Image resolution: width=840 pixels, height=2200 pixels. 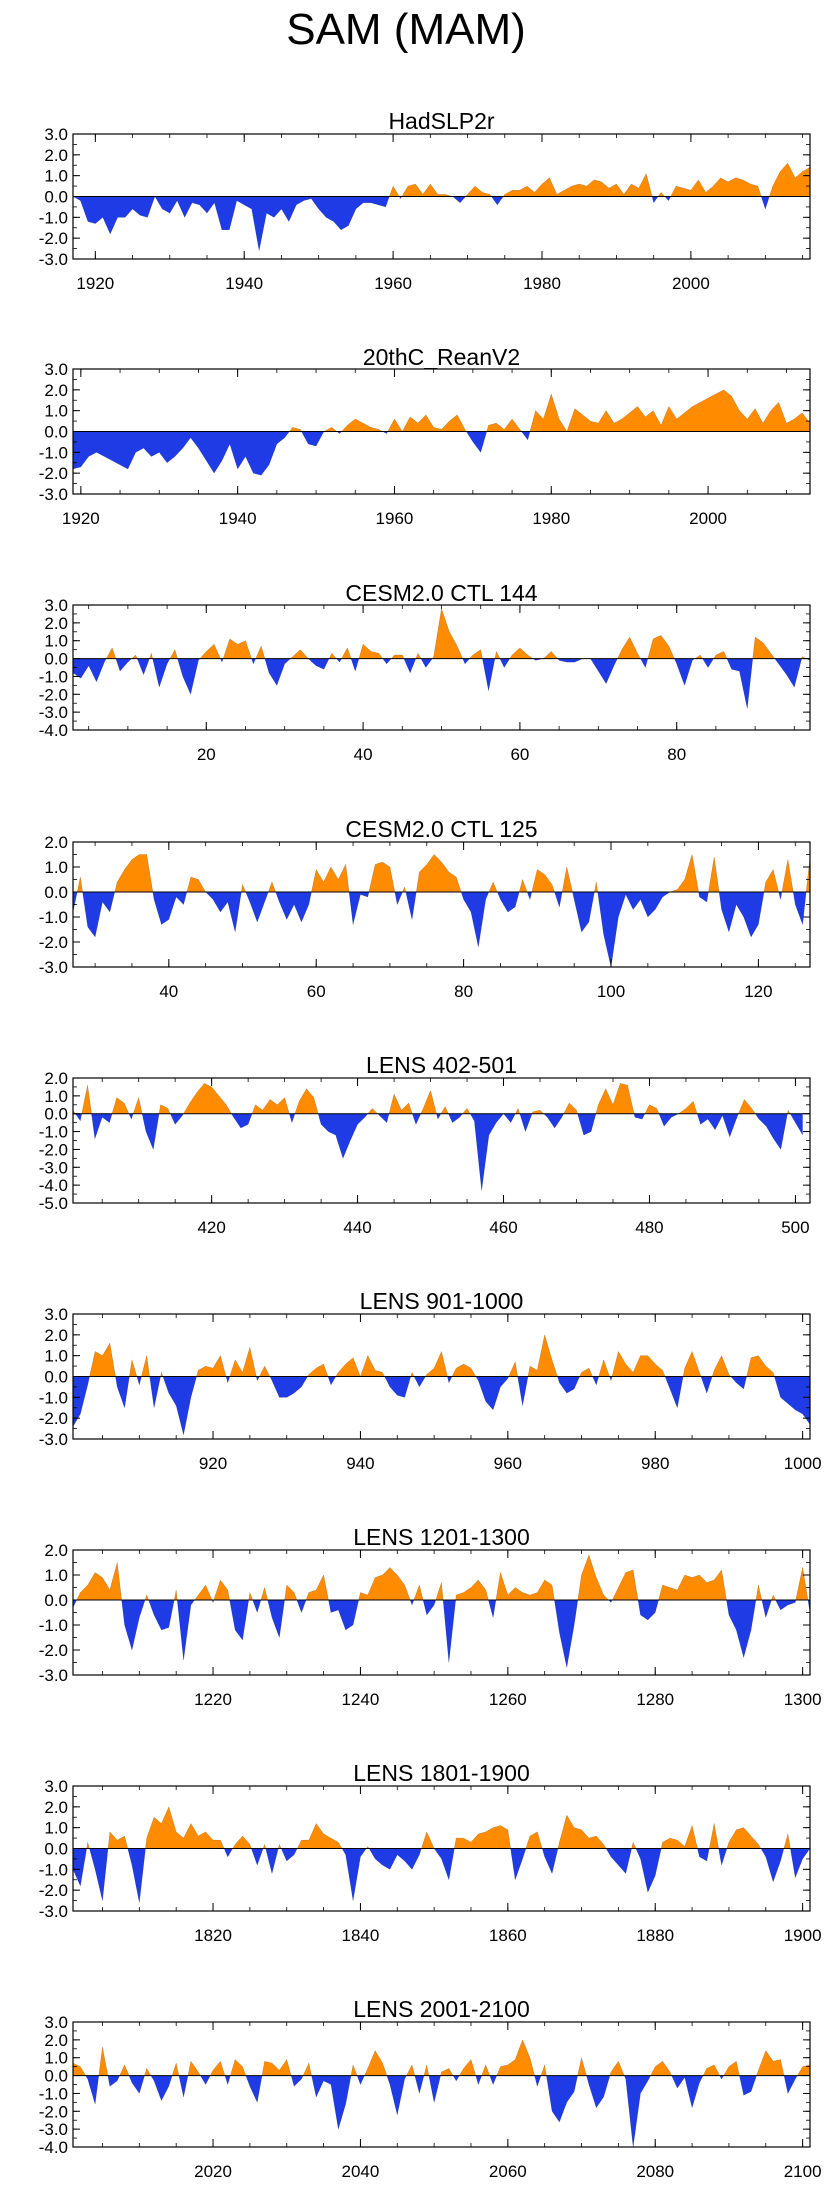 What do you see at coordinates (213, 2171) in the screenshot?
I see `x-tick-label: 2020` at bounding box center [213, 2171].